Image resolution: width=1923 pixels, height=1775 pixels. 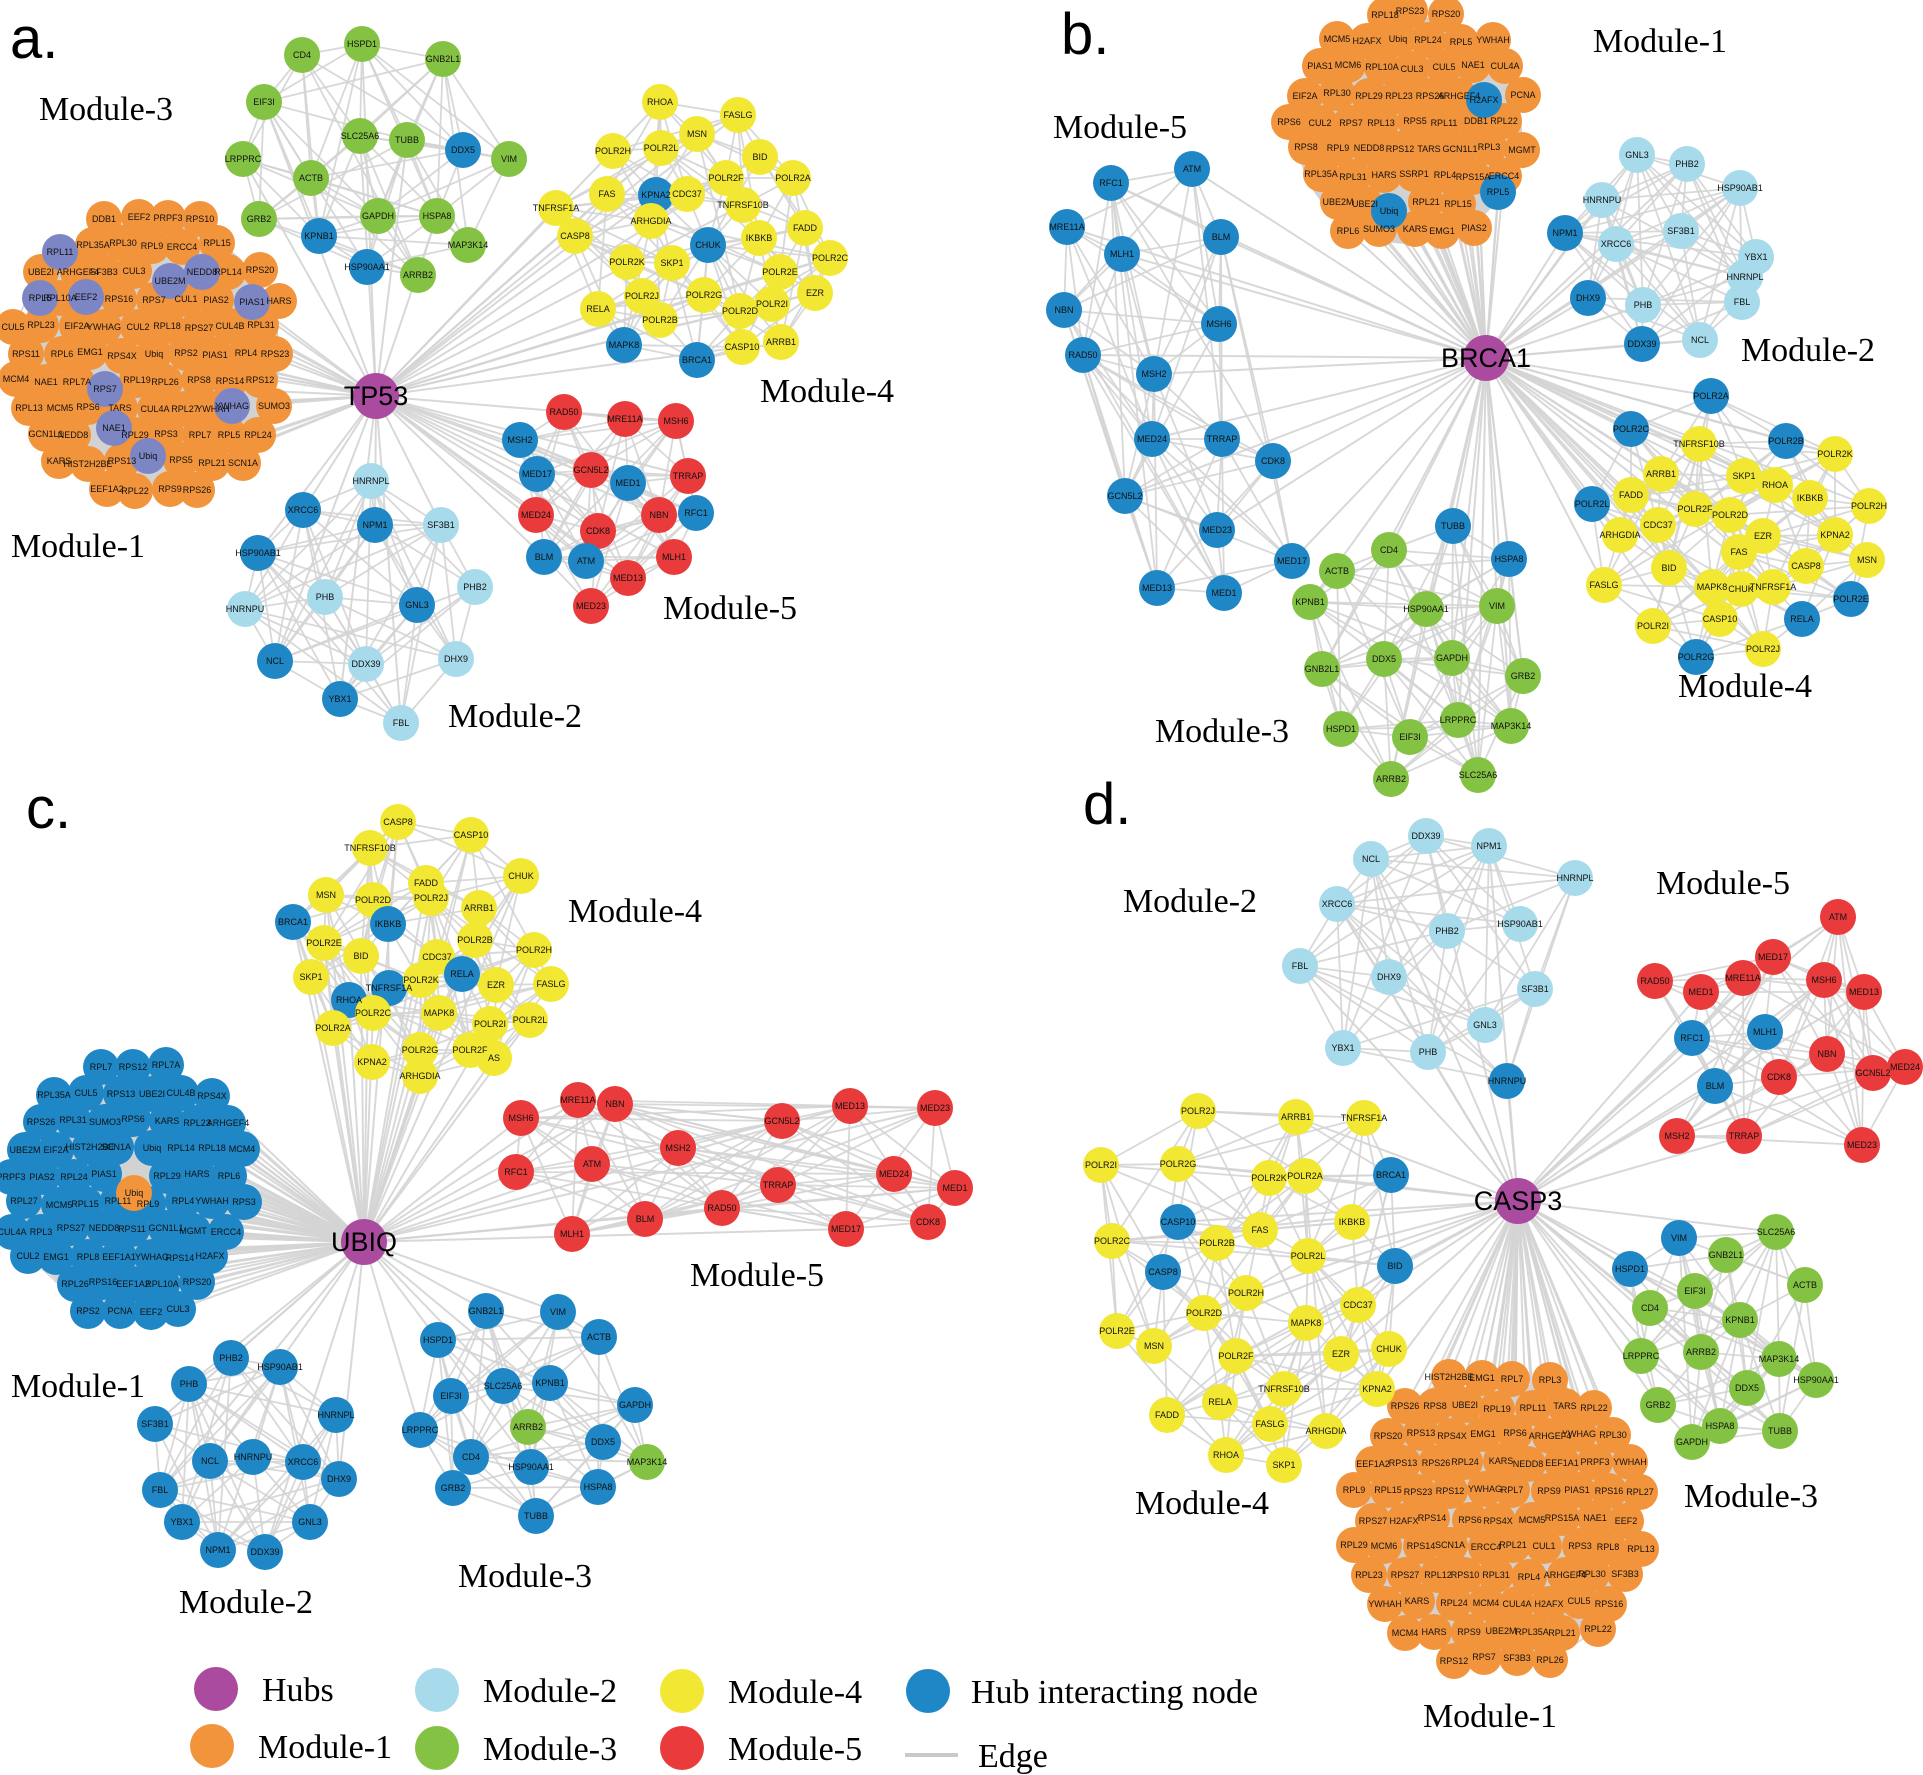 I want to click on svg-text: DHX9, so click(x=456, y=659).